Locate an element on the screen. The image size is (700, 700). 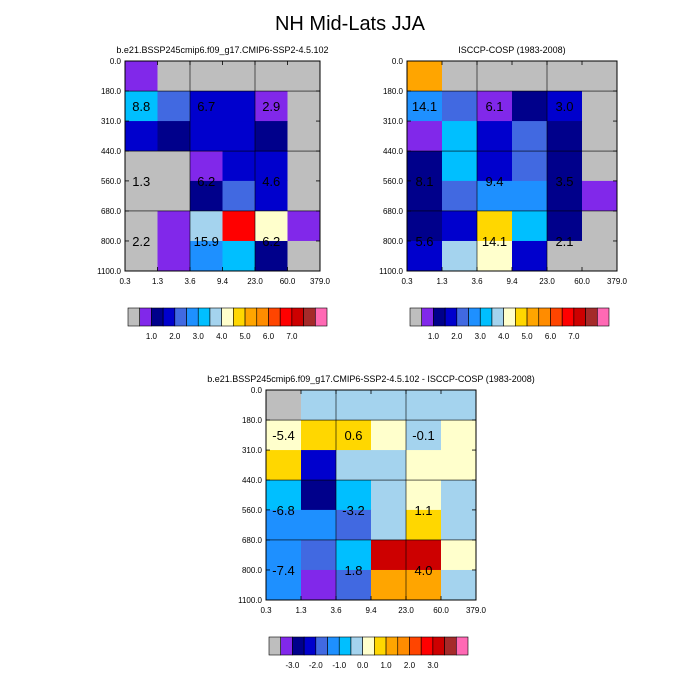
colorbar-label: 7.0 is located at coordinates (574, 336).